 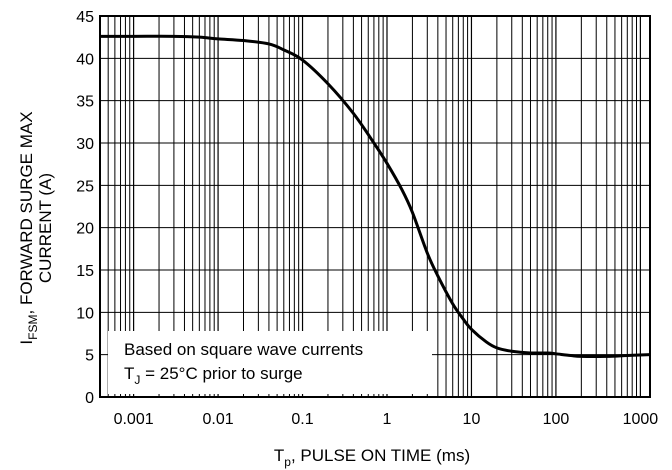 I want to click on x-tick-label: 1, so click(x=387, y=419).